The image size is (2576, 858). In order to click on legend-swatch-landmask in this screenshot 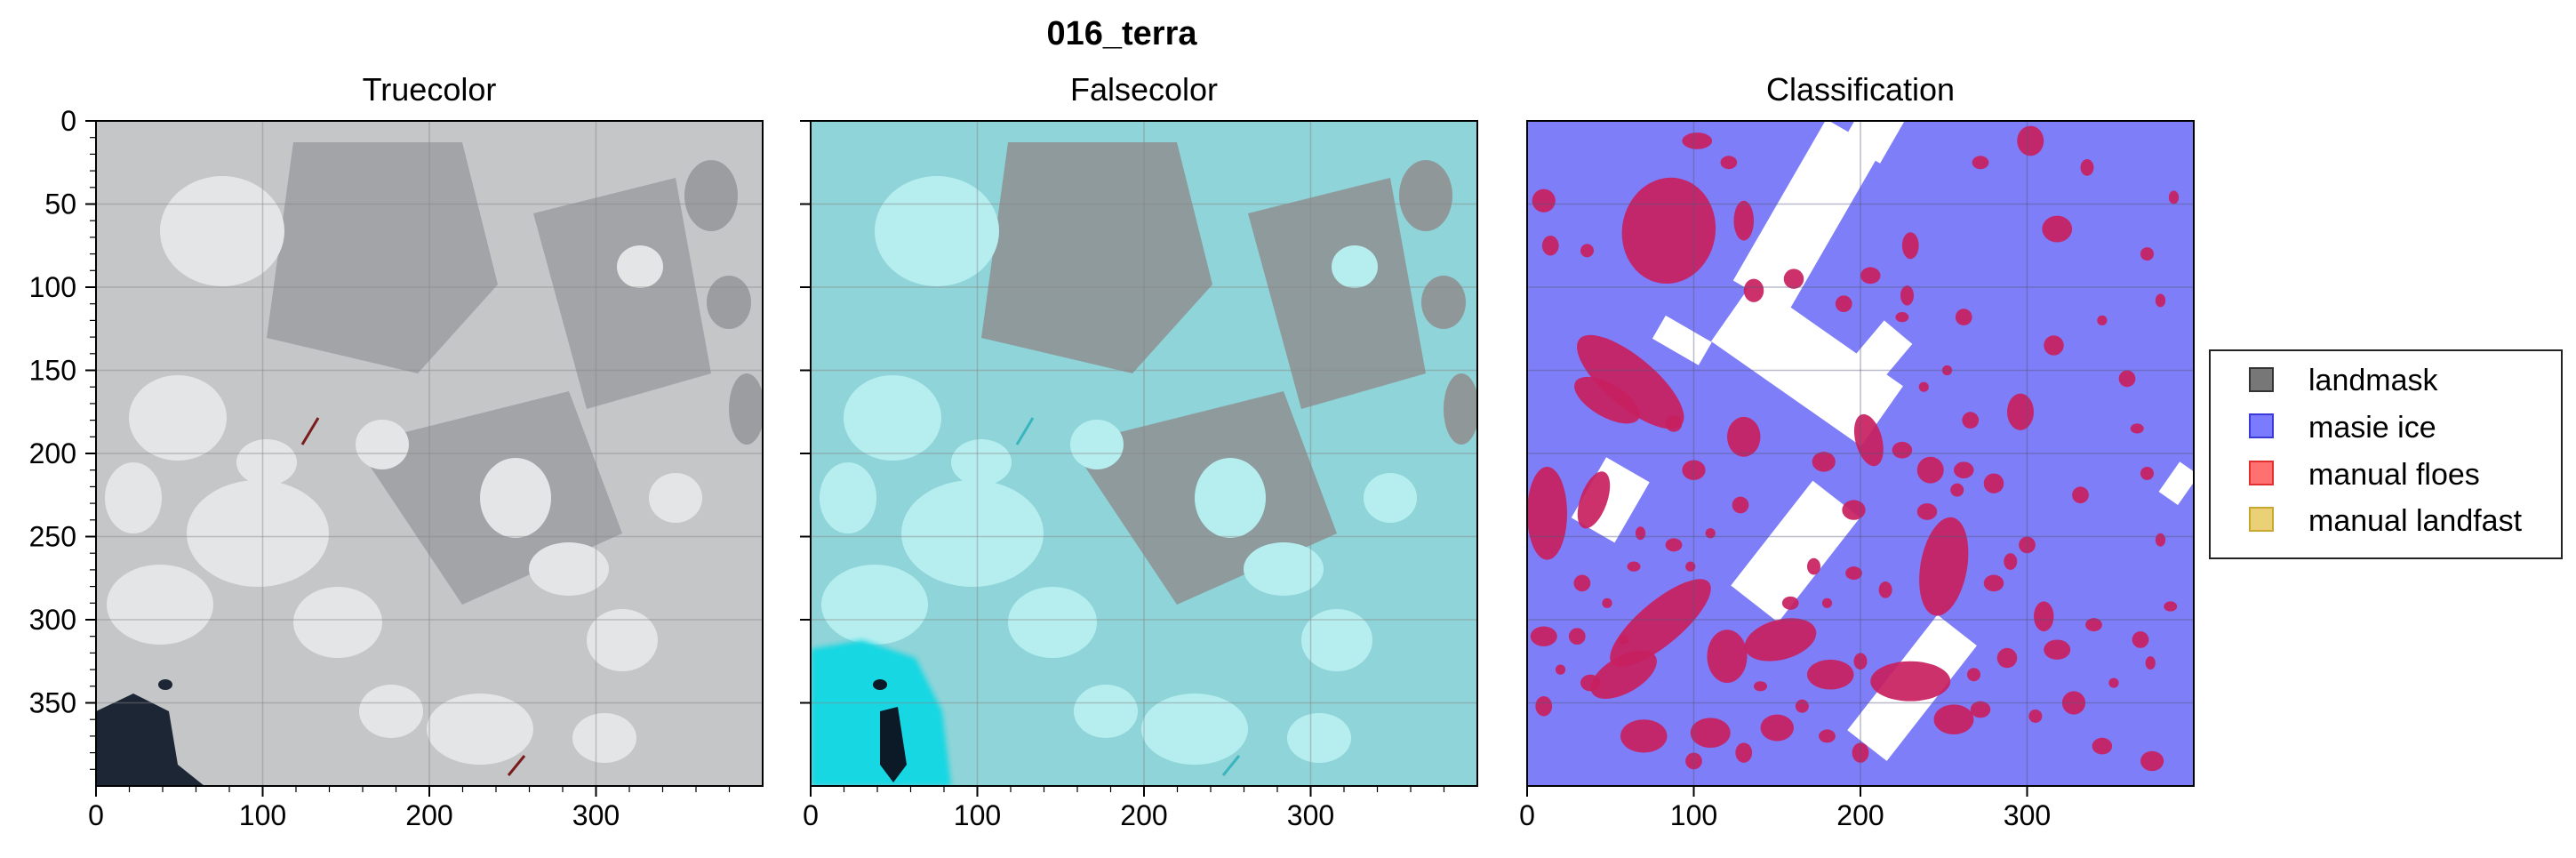, I will do `click(2261, 379)`.